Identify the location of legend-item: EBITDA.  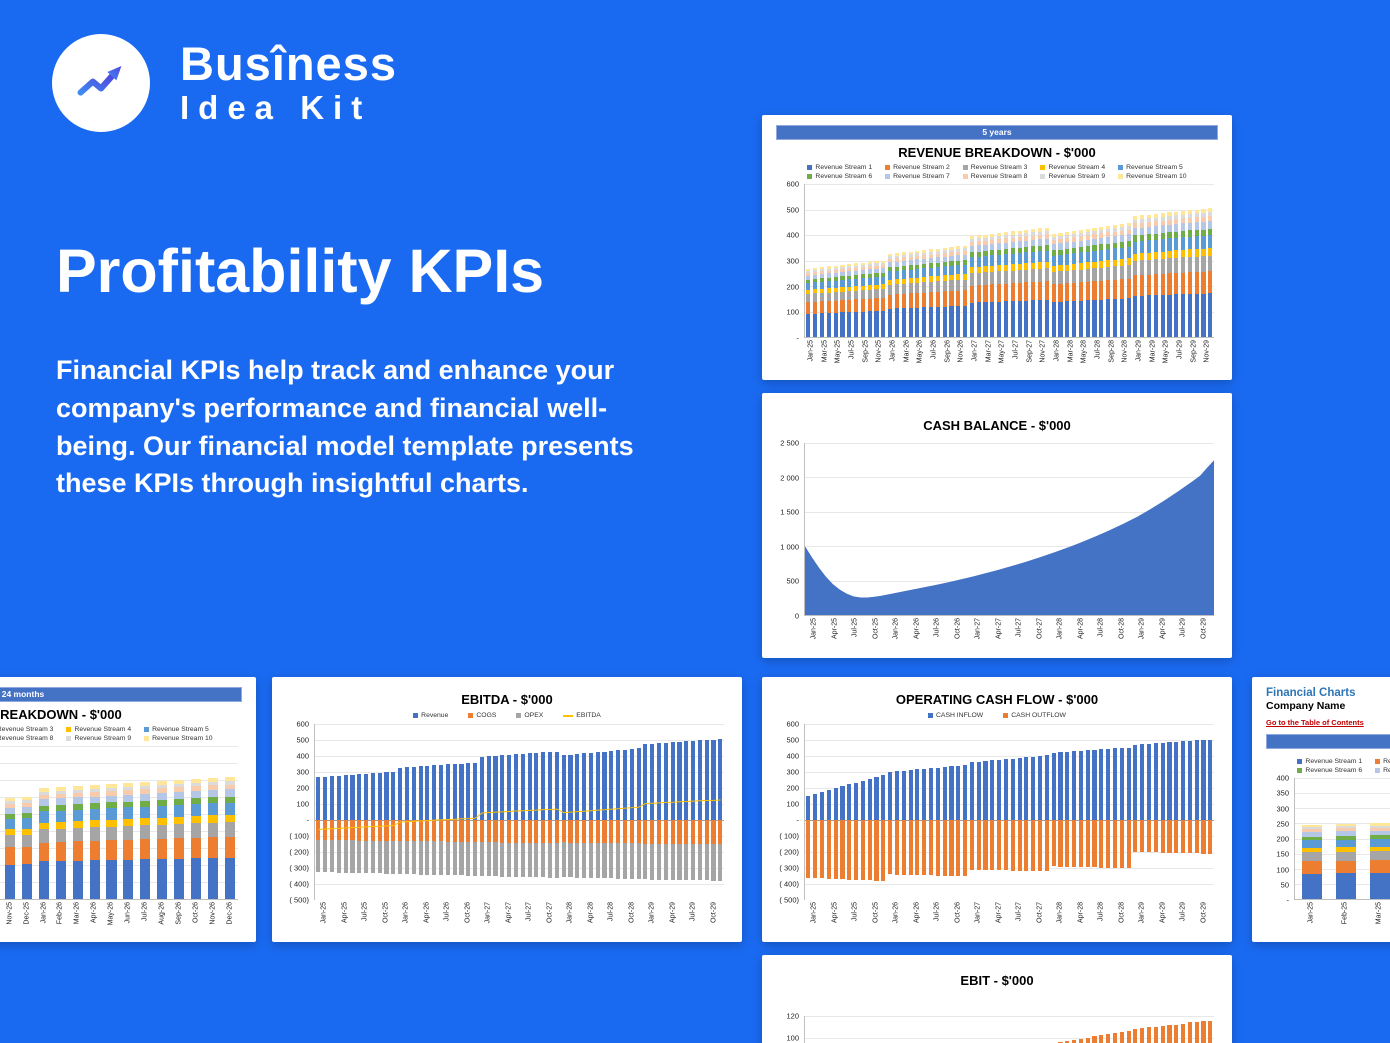
(582, 715).